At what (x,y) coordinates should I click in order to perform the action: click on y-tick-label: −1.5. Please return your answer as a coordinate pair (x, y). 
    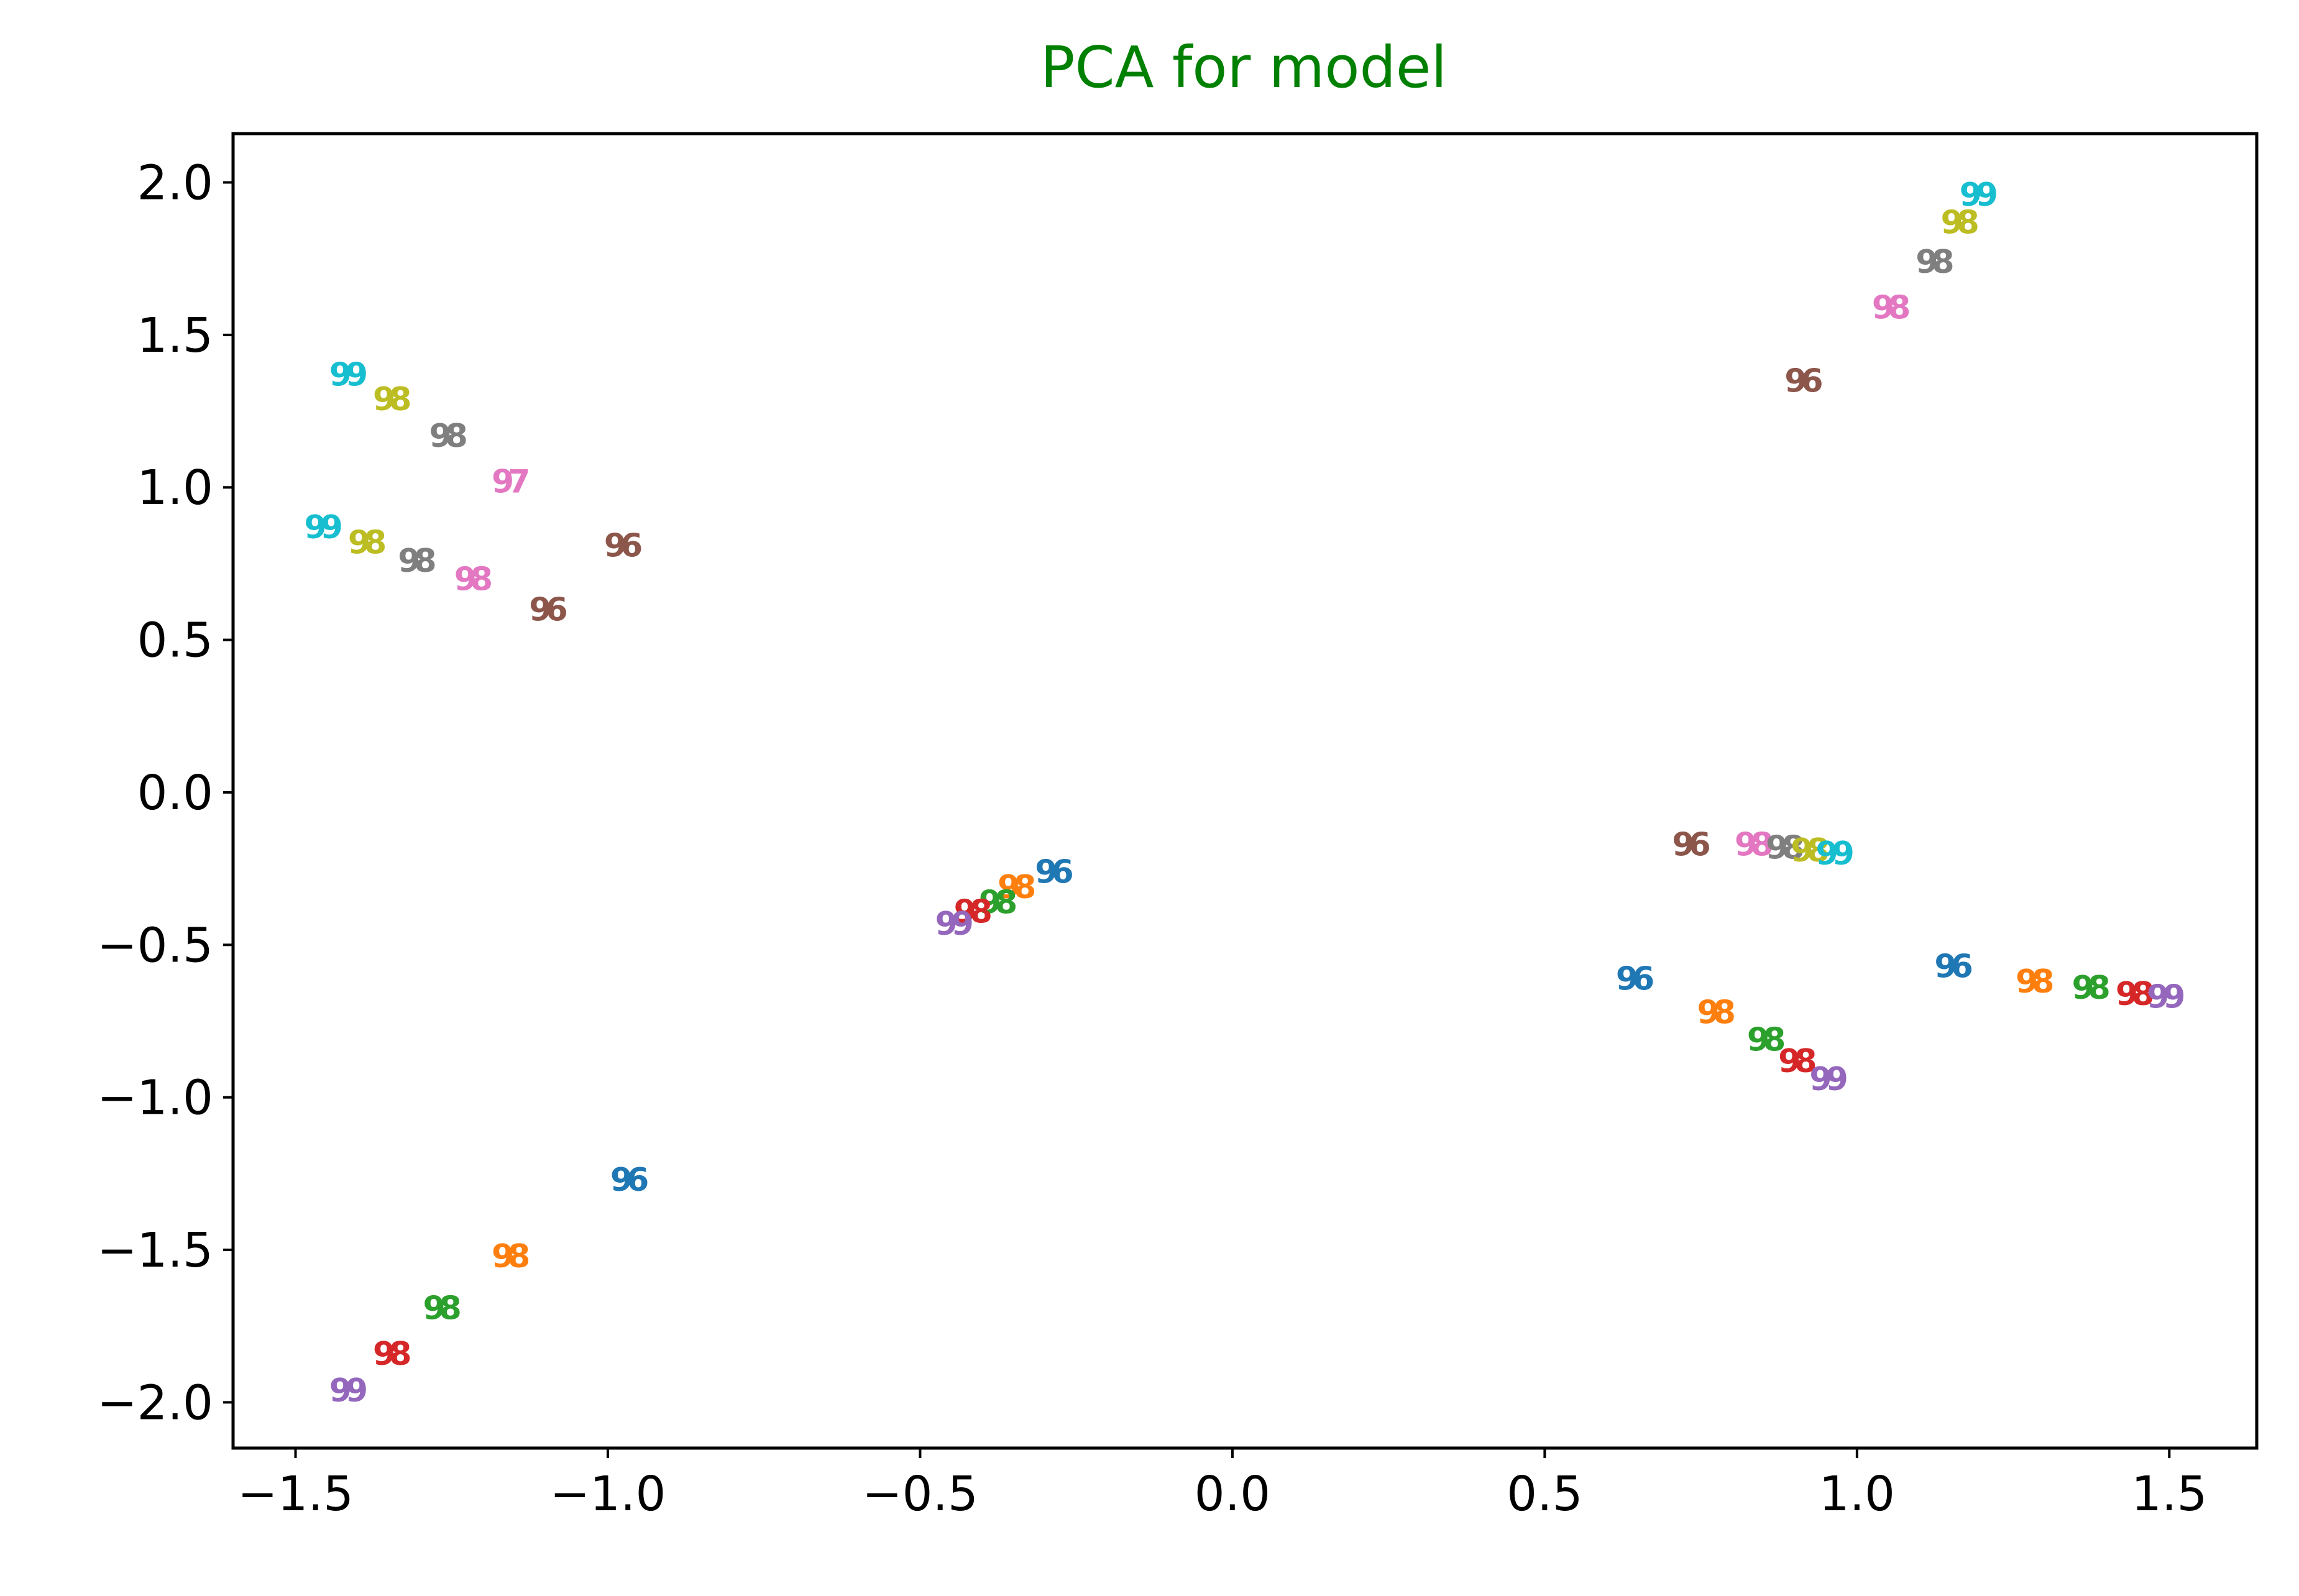
    Looking at the image, I should click on (155, 1250).